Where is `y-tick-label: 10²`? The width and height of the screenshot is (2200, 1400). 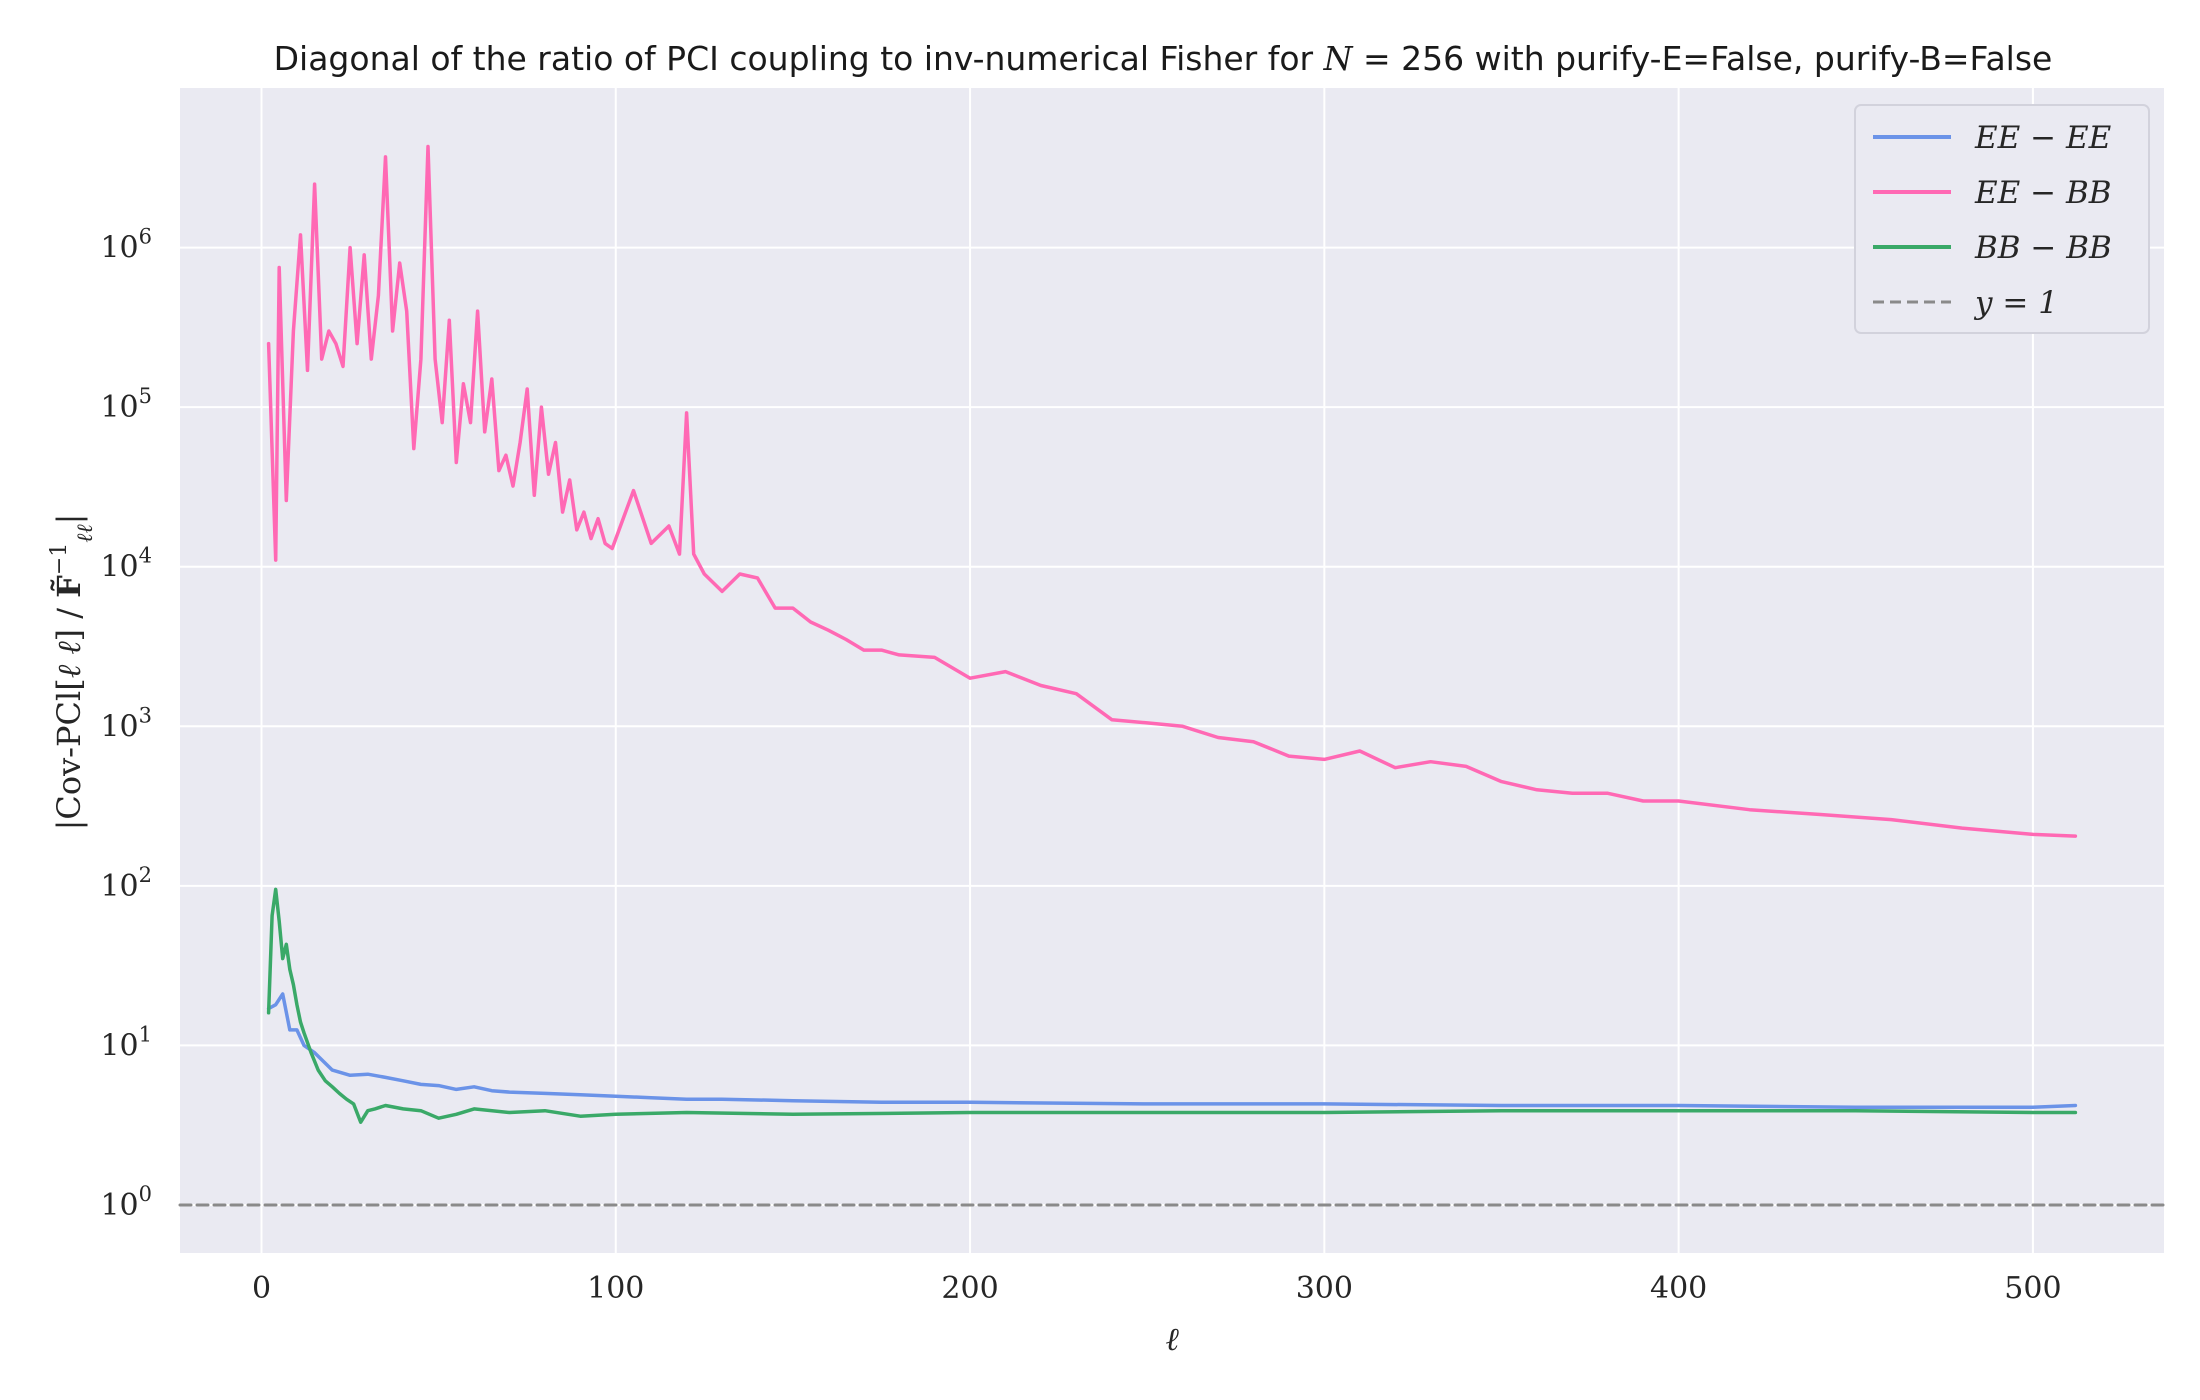
y-tick-label: 10² is located at coordinates (126, 883).